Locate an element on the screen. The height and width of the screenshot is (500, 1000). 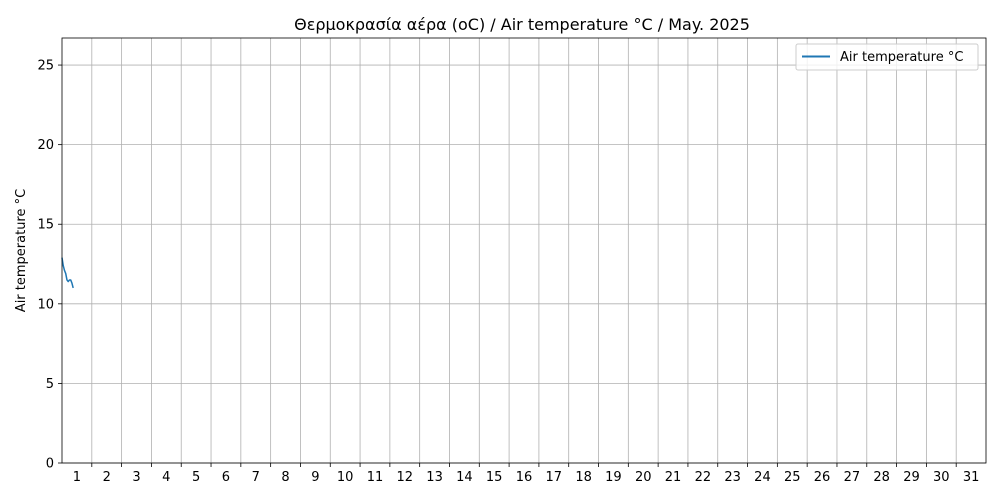
x-tick-label: 7 is located at coordinates (256, 477).